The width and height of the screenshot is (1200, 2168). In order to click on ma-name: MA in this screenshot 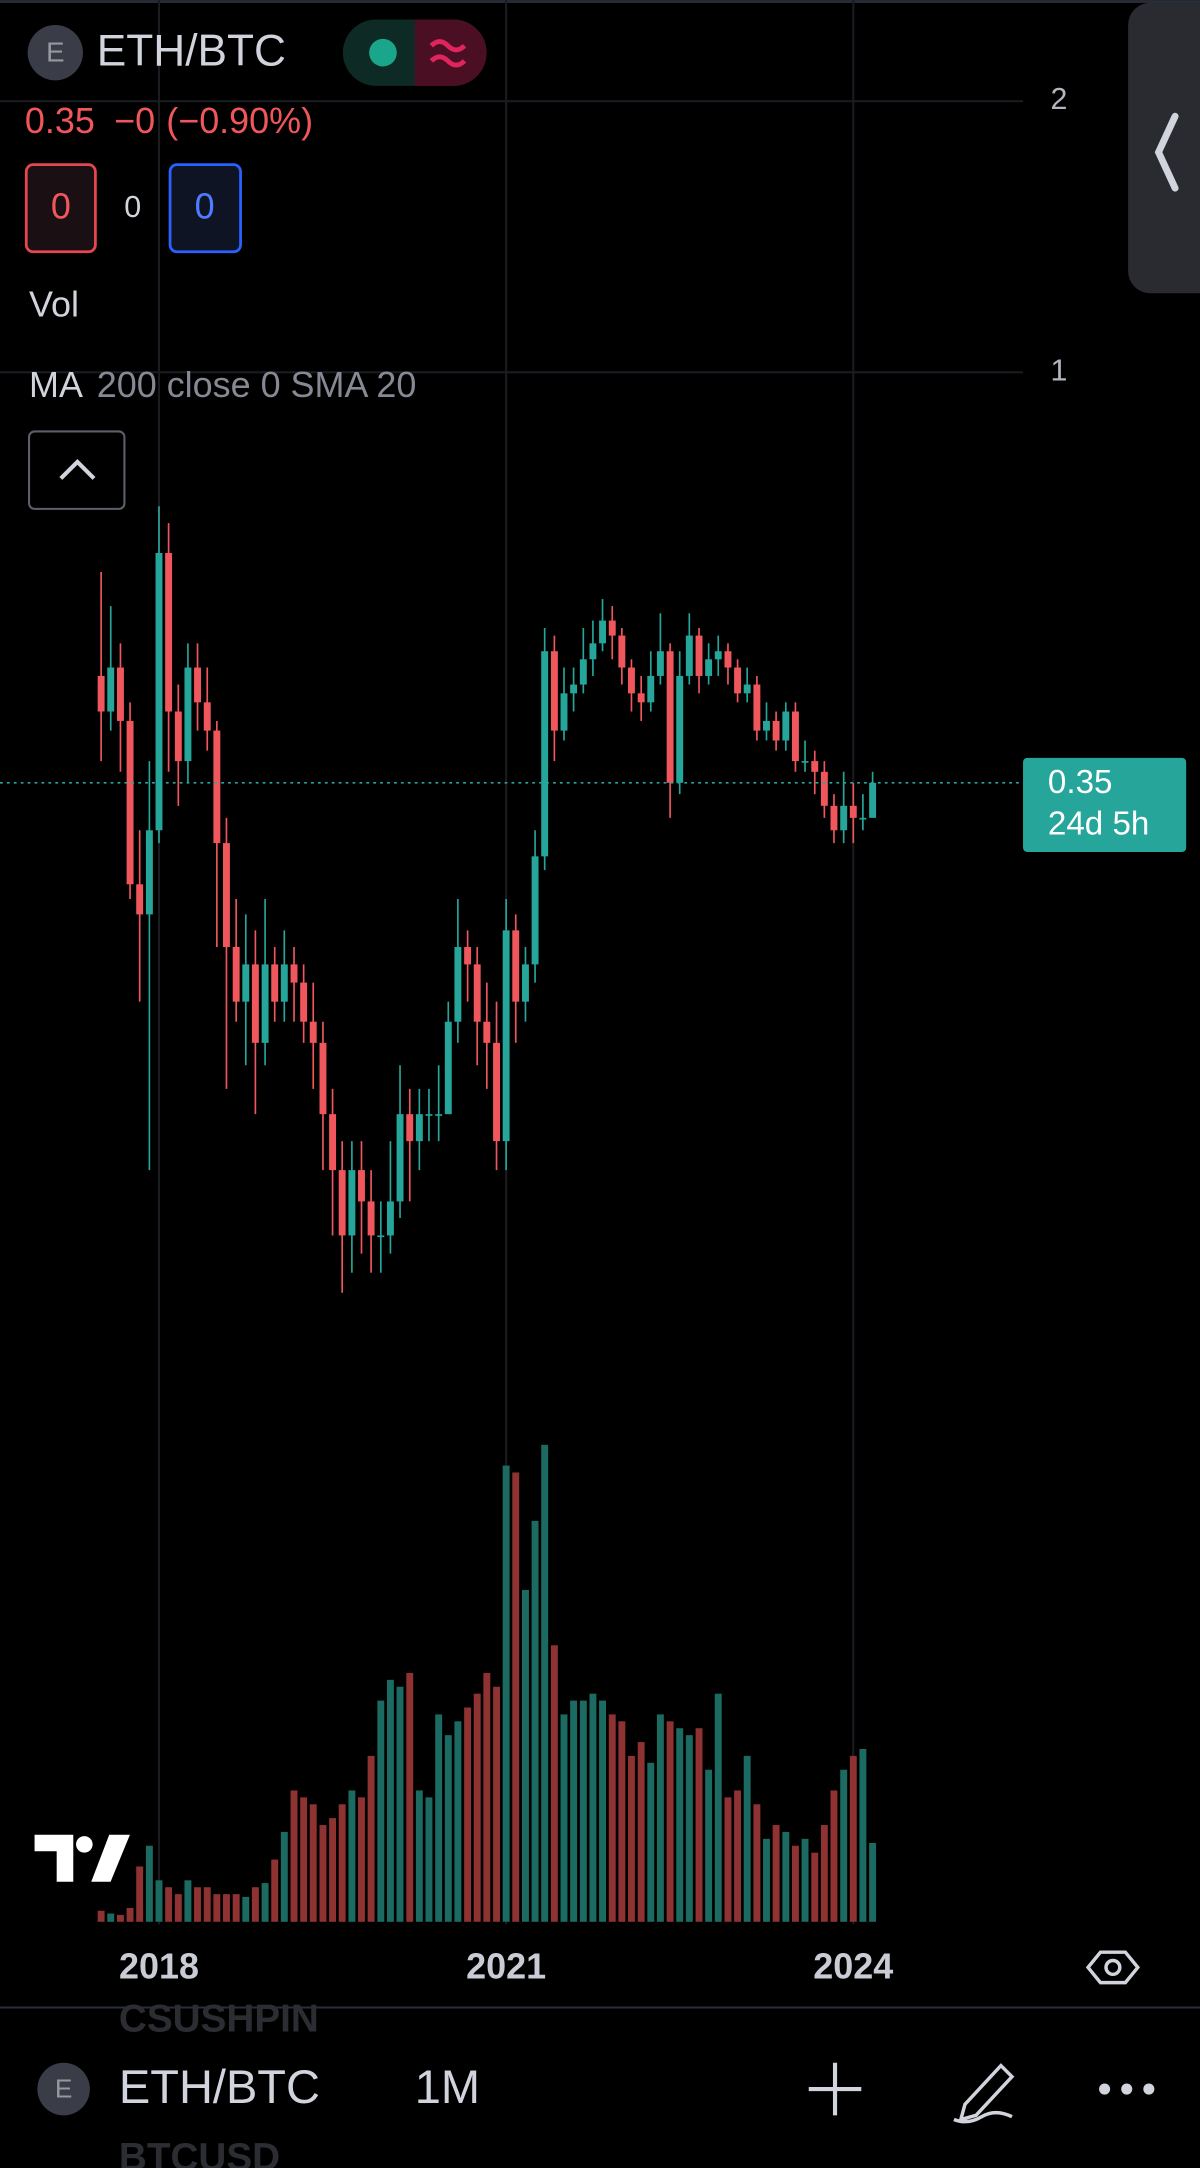, I will do `click(56, 384)`.